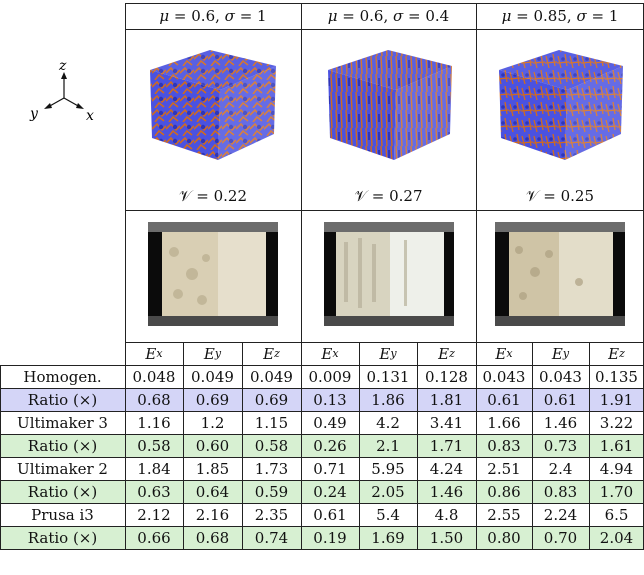 This screenshot has width=644, height=575. Describe the element at coordinates (446, 445) in the screenshot. I see `table-cell: 1.71` at that location.